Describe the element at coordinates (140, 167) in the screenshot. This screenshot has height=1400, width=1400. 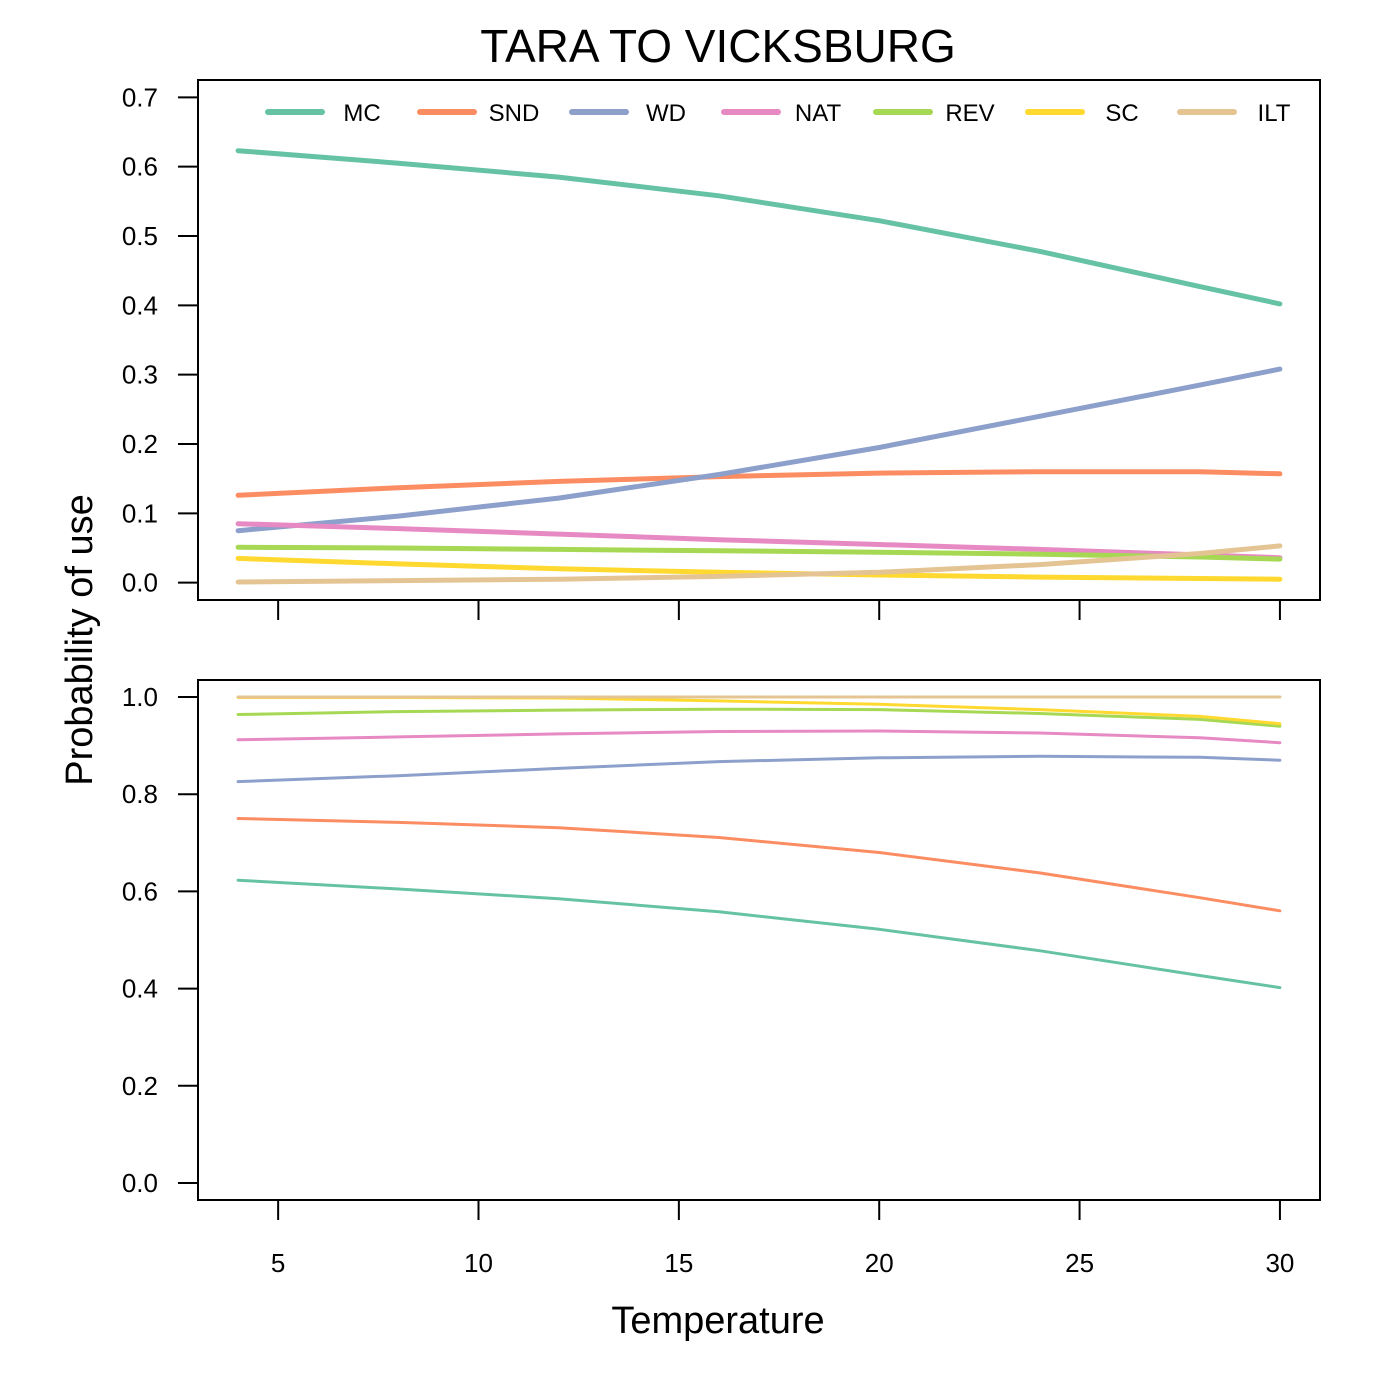
I see `top-y-tick-label: 0.6` at that location.